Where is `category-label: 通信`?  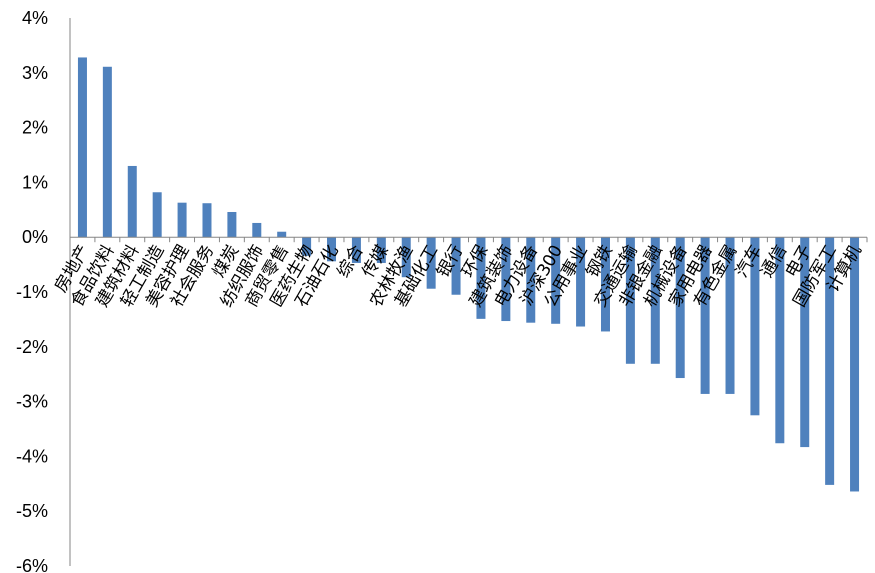
category-label: 通信 is located at coordinates (774, 261).